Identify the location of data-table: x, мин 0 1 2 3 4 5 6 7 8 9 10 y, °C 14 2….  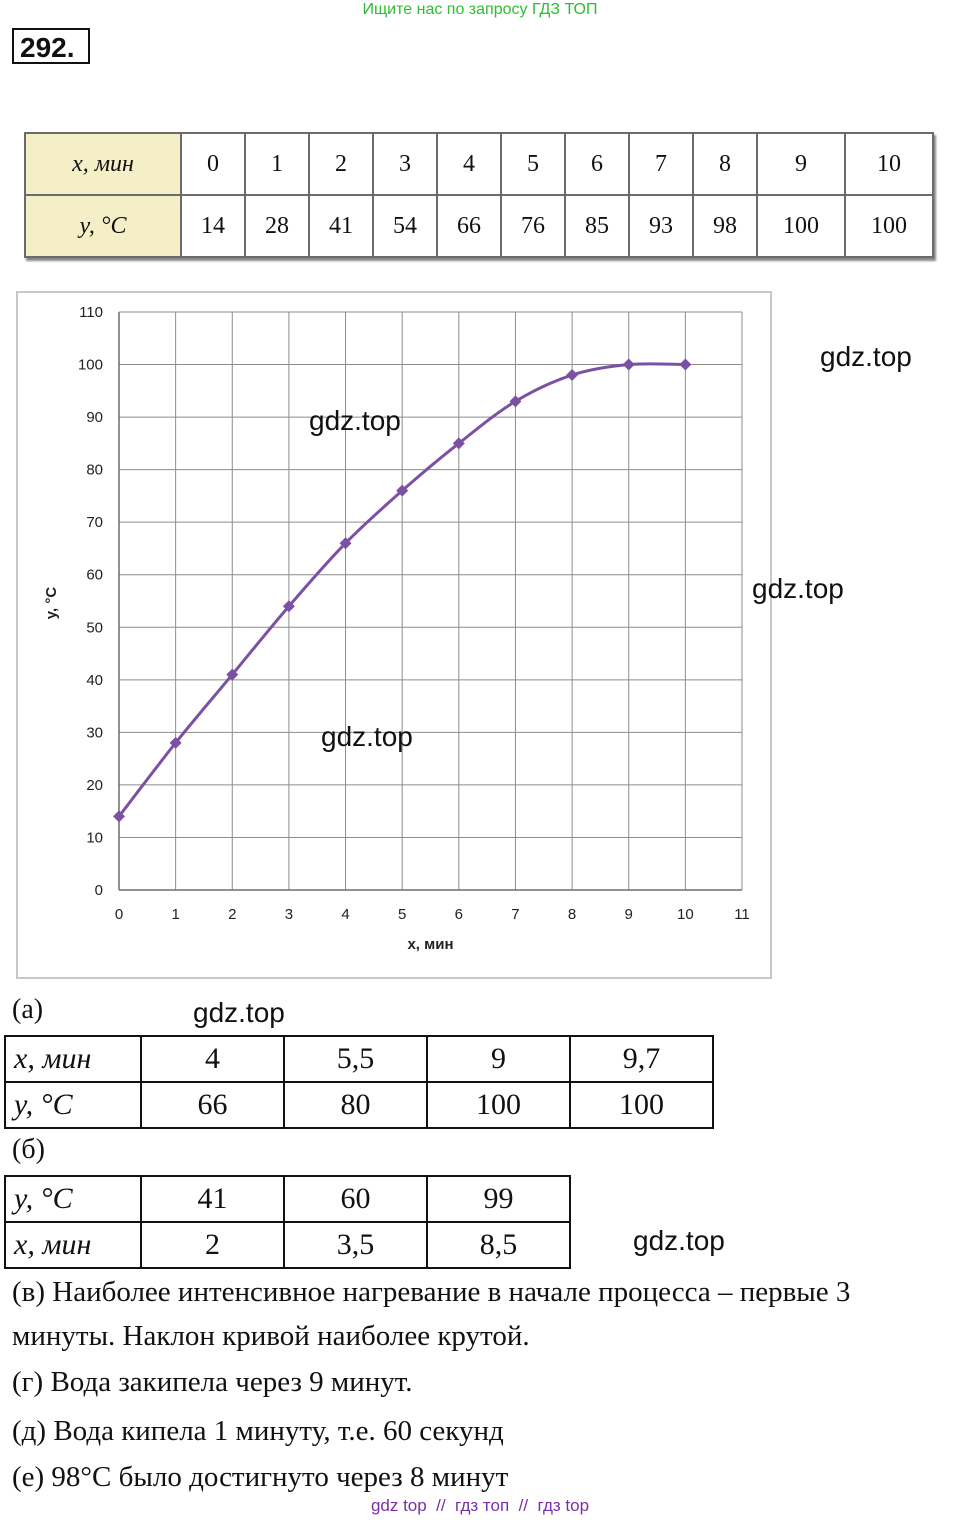
(479, 195).